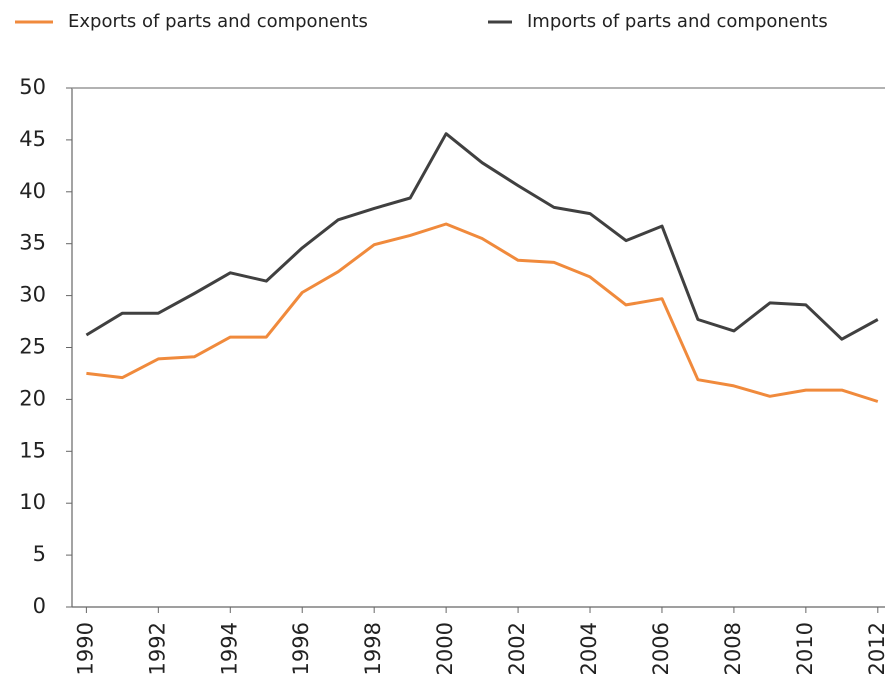 The height and width of the screenshot is (697, 890). What do you see at coordinates (39, 606) in the screenshot?
I see `y-tick-label: 0` at bounding box center [39, 606].